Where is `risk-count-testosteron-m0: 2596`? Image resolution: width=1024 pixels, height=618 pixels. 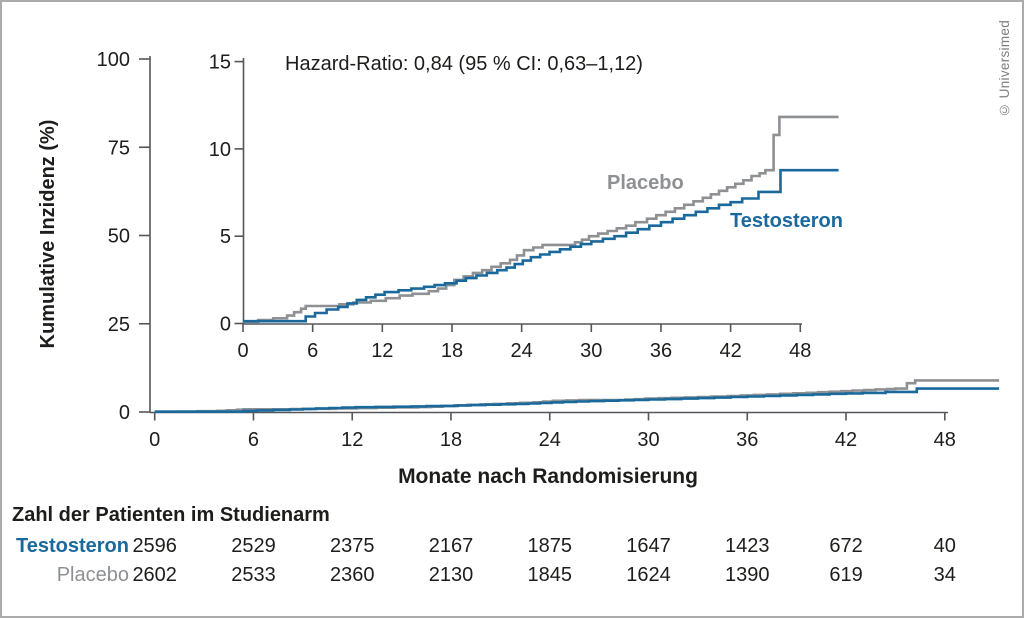 risk-count-testosteron-m0: 2596 is located at coordinates (154, 546).